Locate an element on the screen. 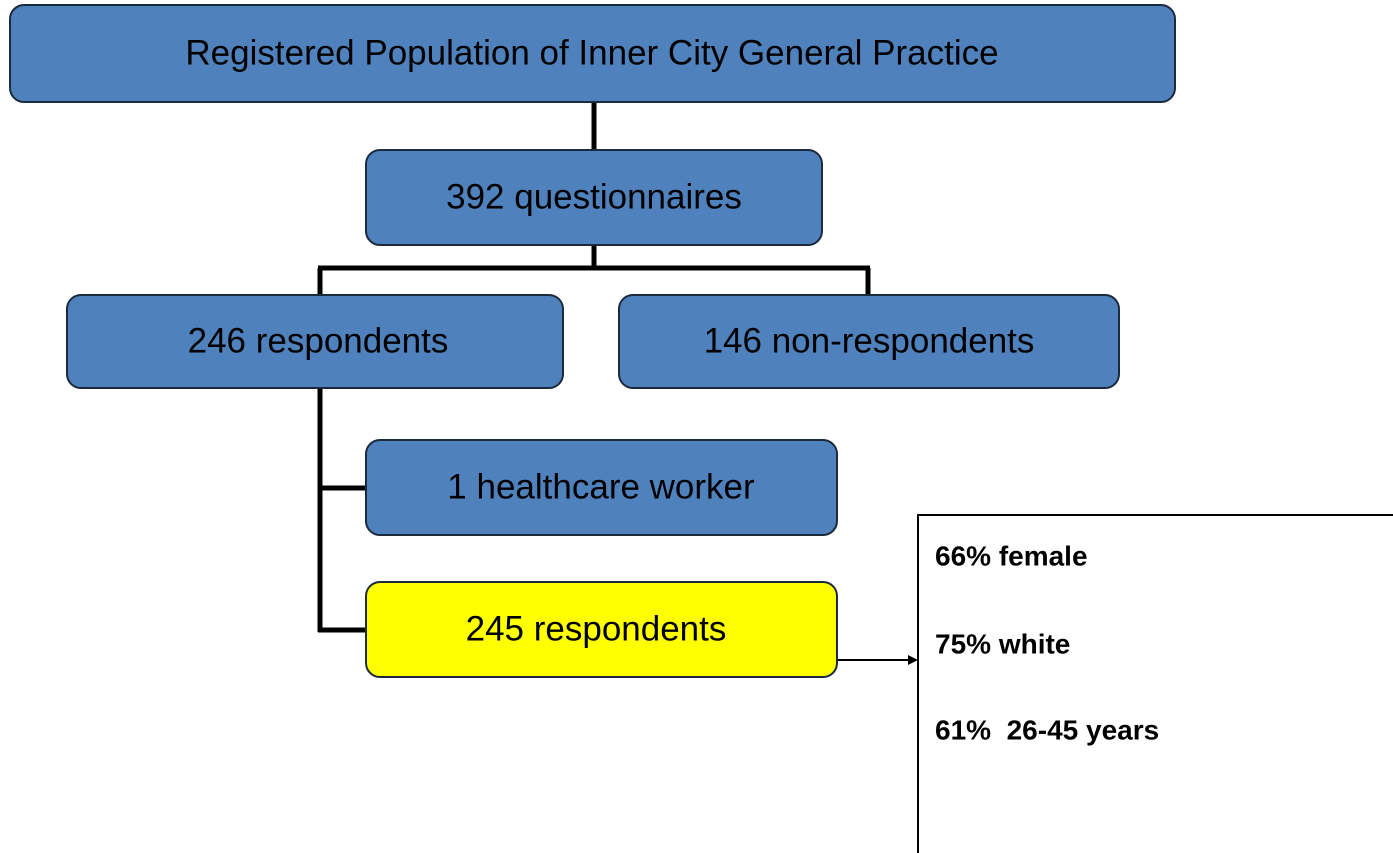 The height and width of the screenshot is (853, 1393). node-label: 146 non-respondents is located at coordinates (869, 340).